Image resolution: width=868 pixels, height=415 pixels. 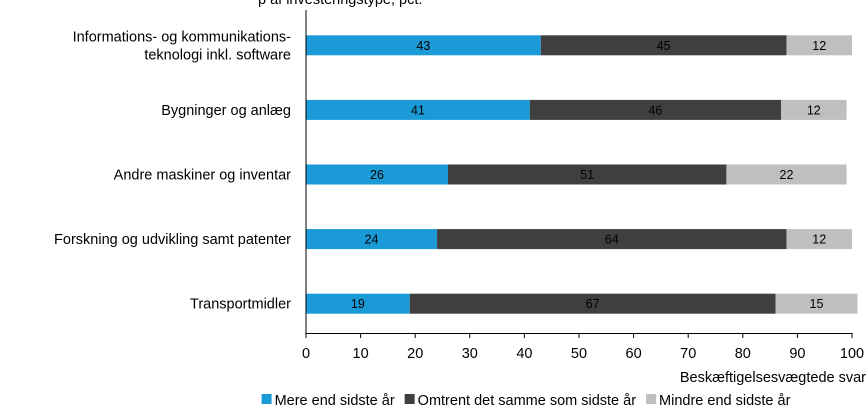 I want to click on x-tick-label-9: 80, so click(x=743, y=354).